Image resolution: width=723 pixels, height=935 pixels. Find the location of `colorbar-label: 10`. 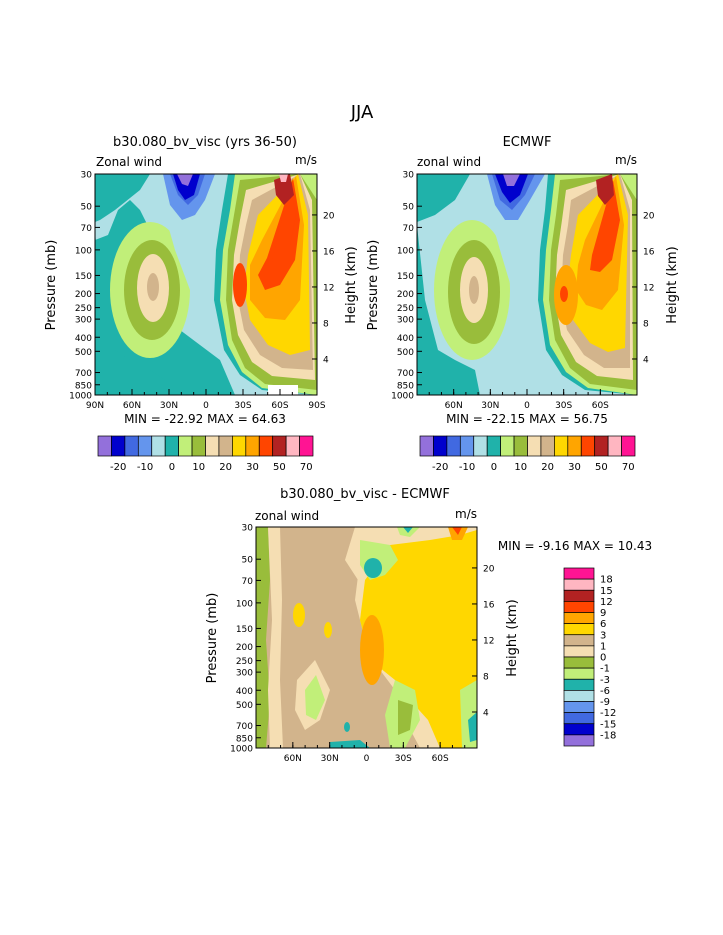

colorbar-label: 10 is located at coordinates (198, 467).